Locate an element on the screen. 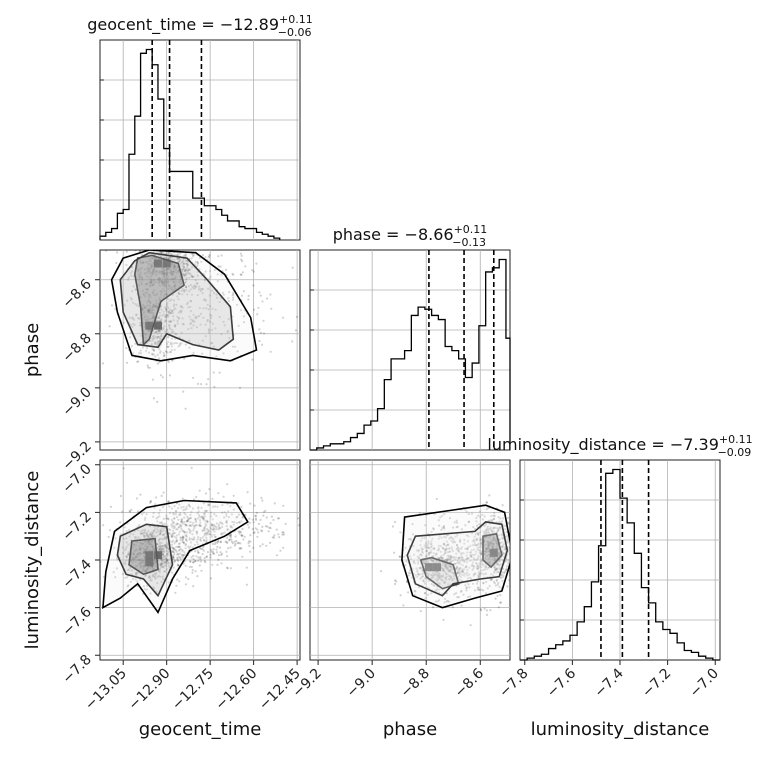  grid-scatter-geocent_time-phase is located at coordinates (200, 350).